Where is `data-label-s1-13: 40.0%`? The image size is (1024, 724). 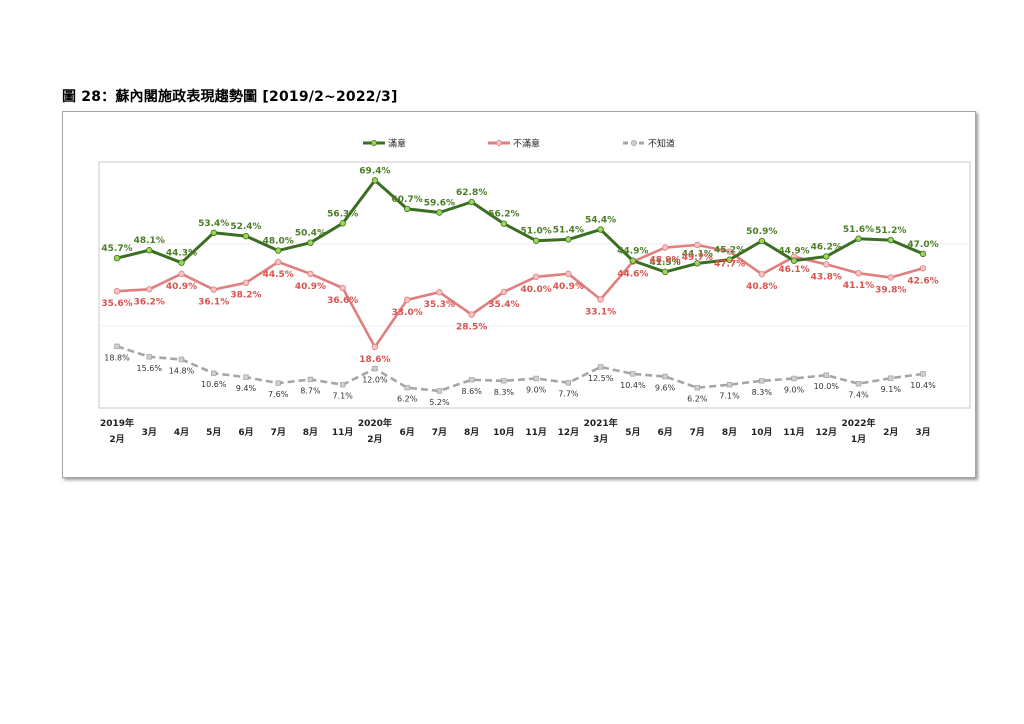
data-label-s1-13: 40.0% is located at coordinates (536, 290).